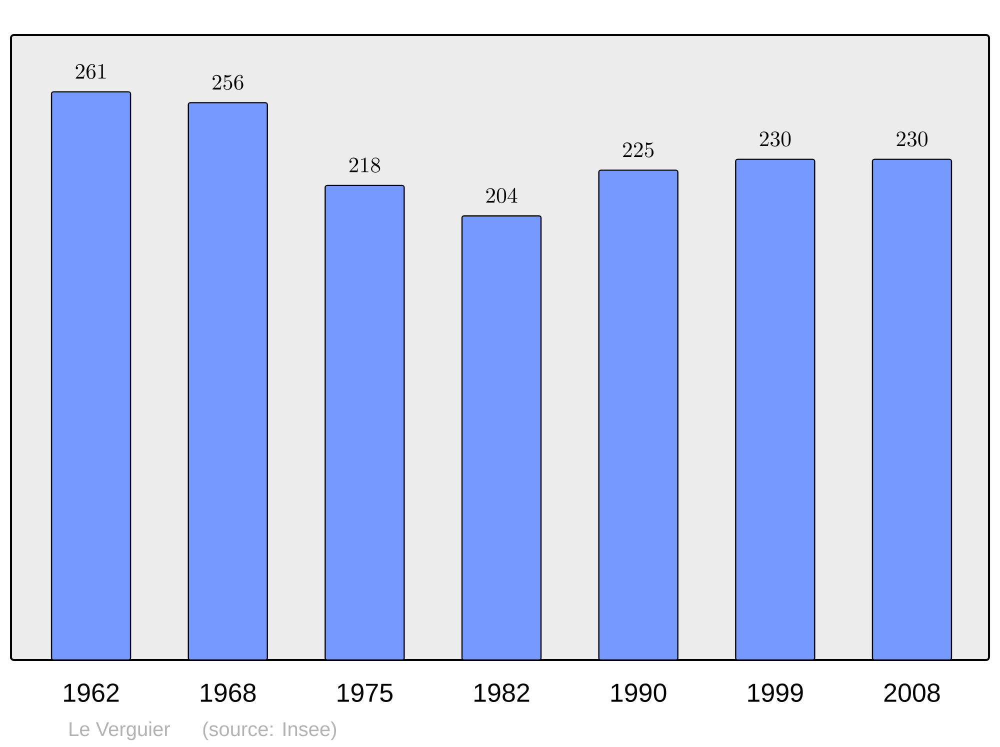 This screenshot has width=1000, height=747. What do you see at coordinates (638, 150) in the screenshot?
I see `data-label: 225` at bounding box center [638, 150].